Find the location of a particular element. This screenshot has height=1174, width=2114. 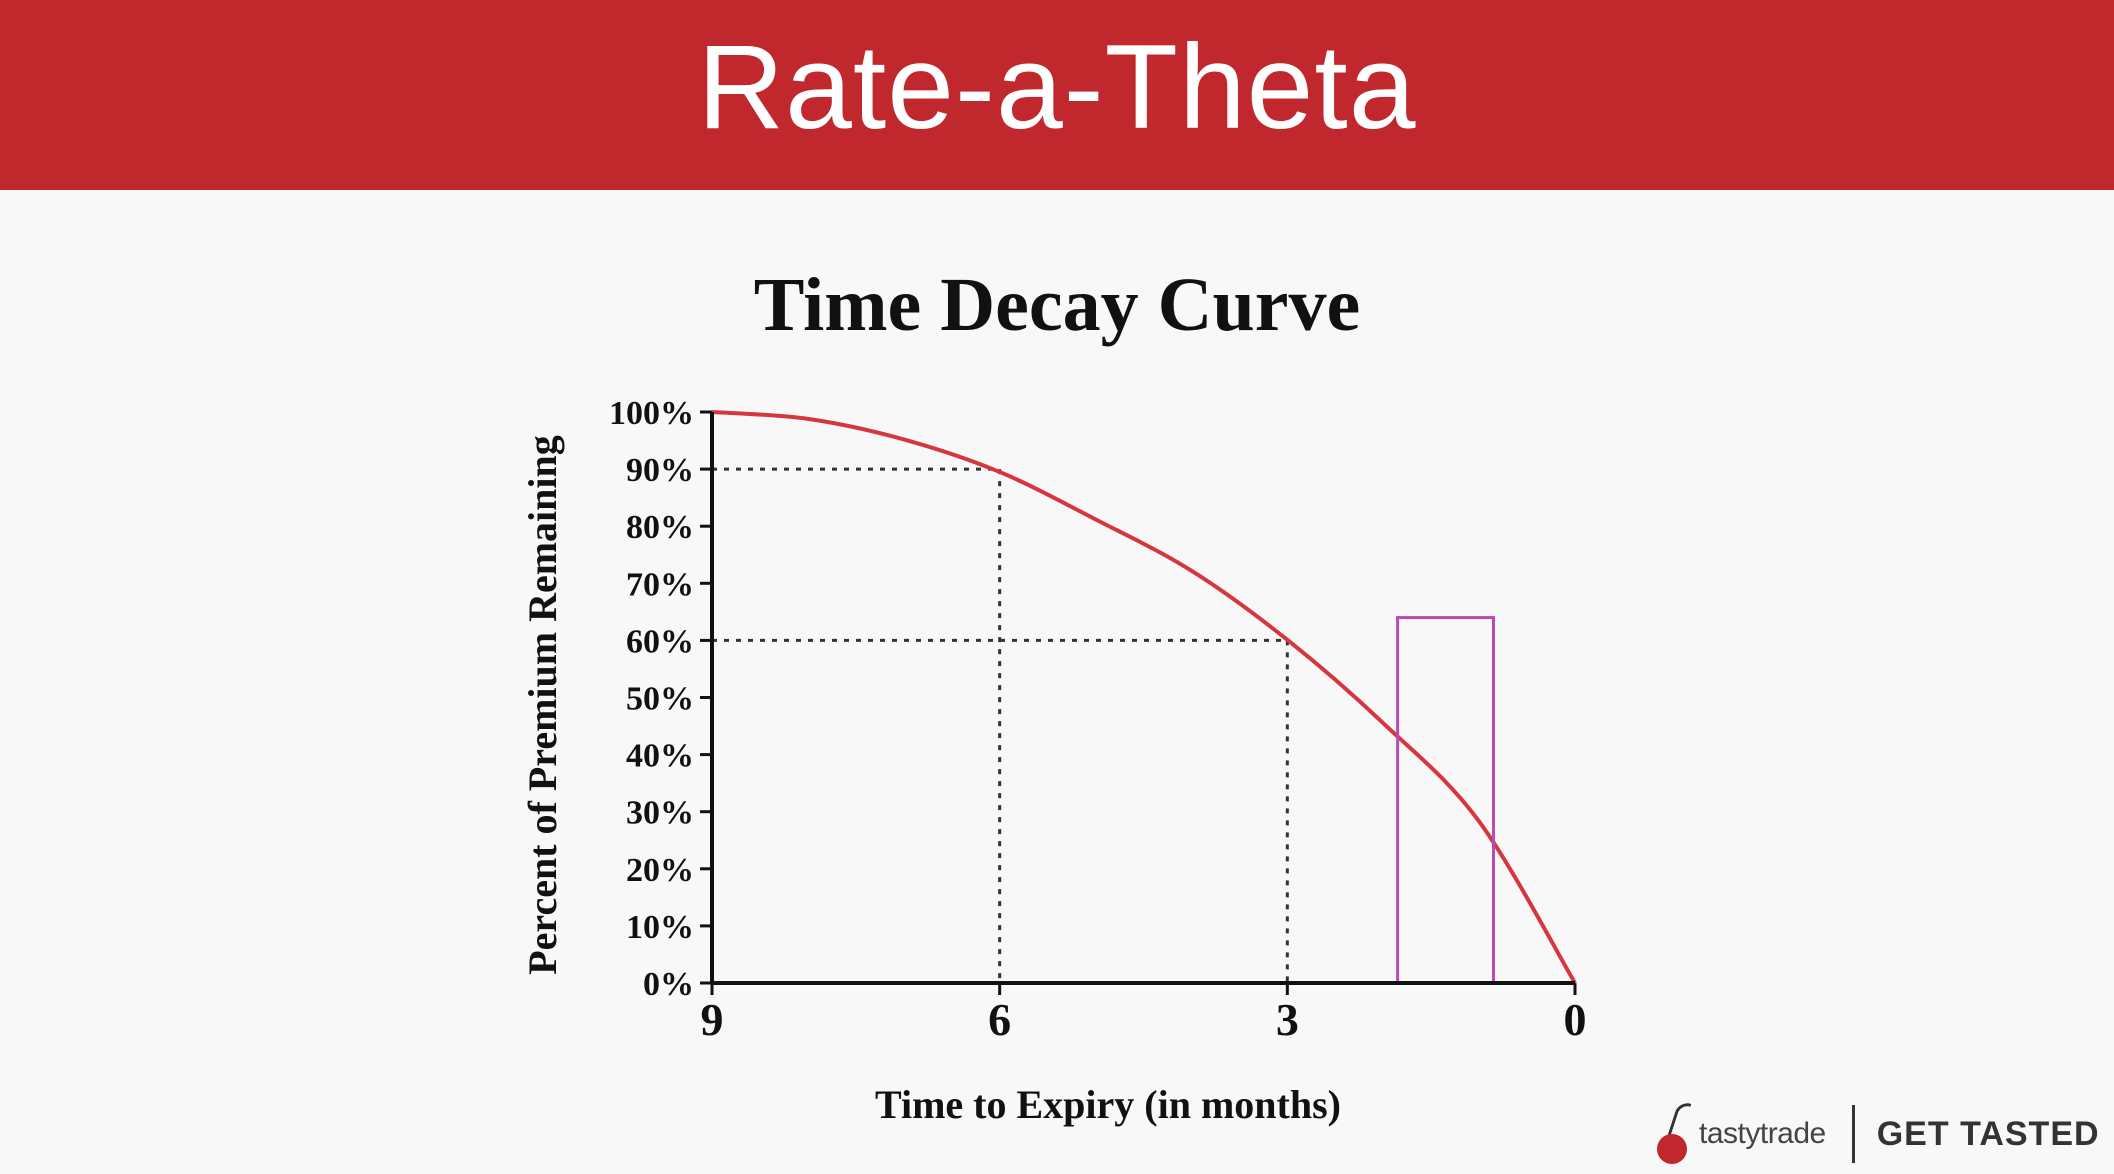

chart-title: Time Decay Curve is located at coordinates (1057, 305).